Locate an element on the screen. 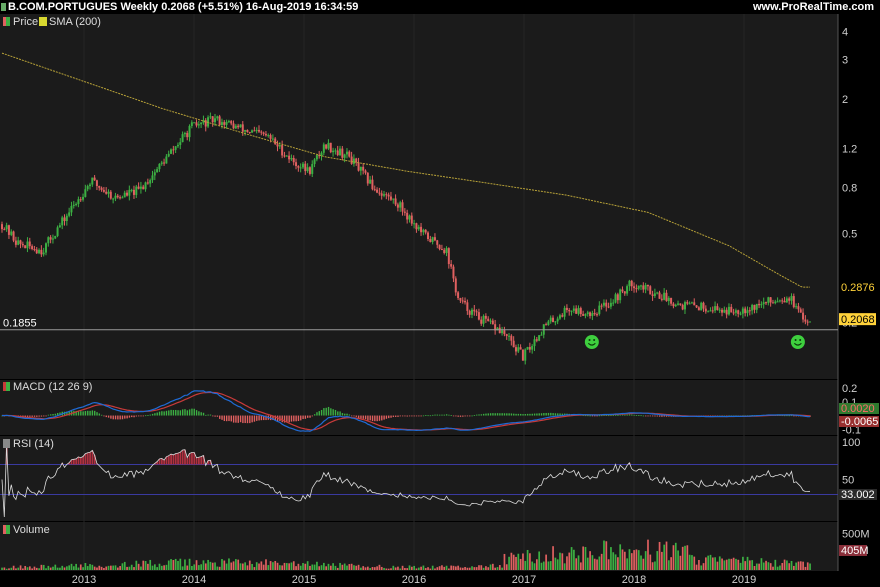 This screenshot has width=880, height=587. macd-tick-label: -0.1 is located at coordinates (851, 430).